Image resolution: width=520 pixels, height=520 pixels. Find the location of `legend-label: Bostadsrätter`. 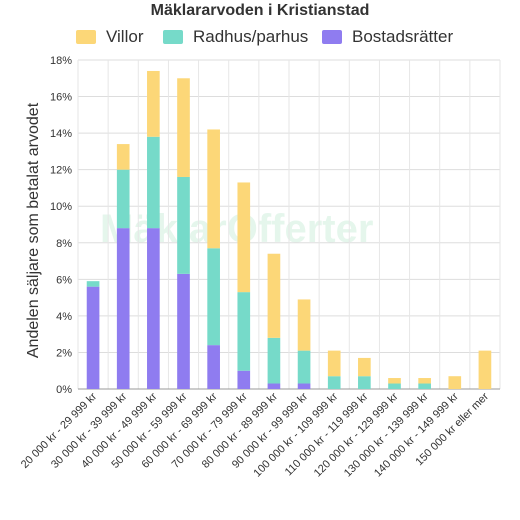

legend-label: Bostadsrätter is located at coordinates (403, 36).